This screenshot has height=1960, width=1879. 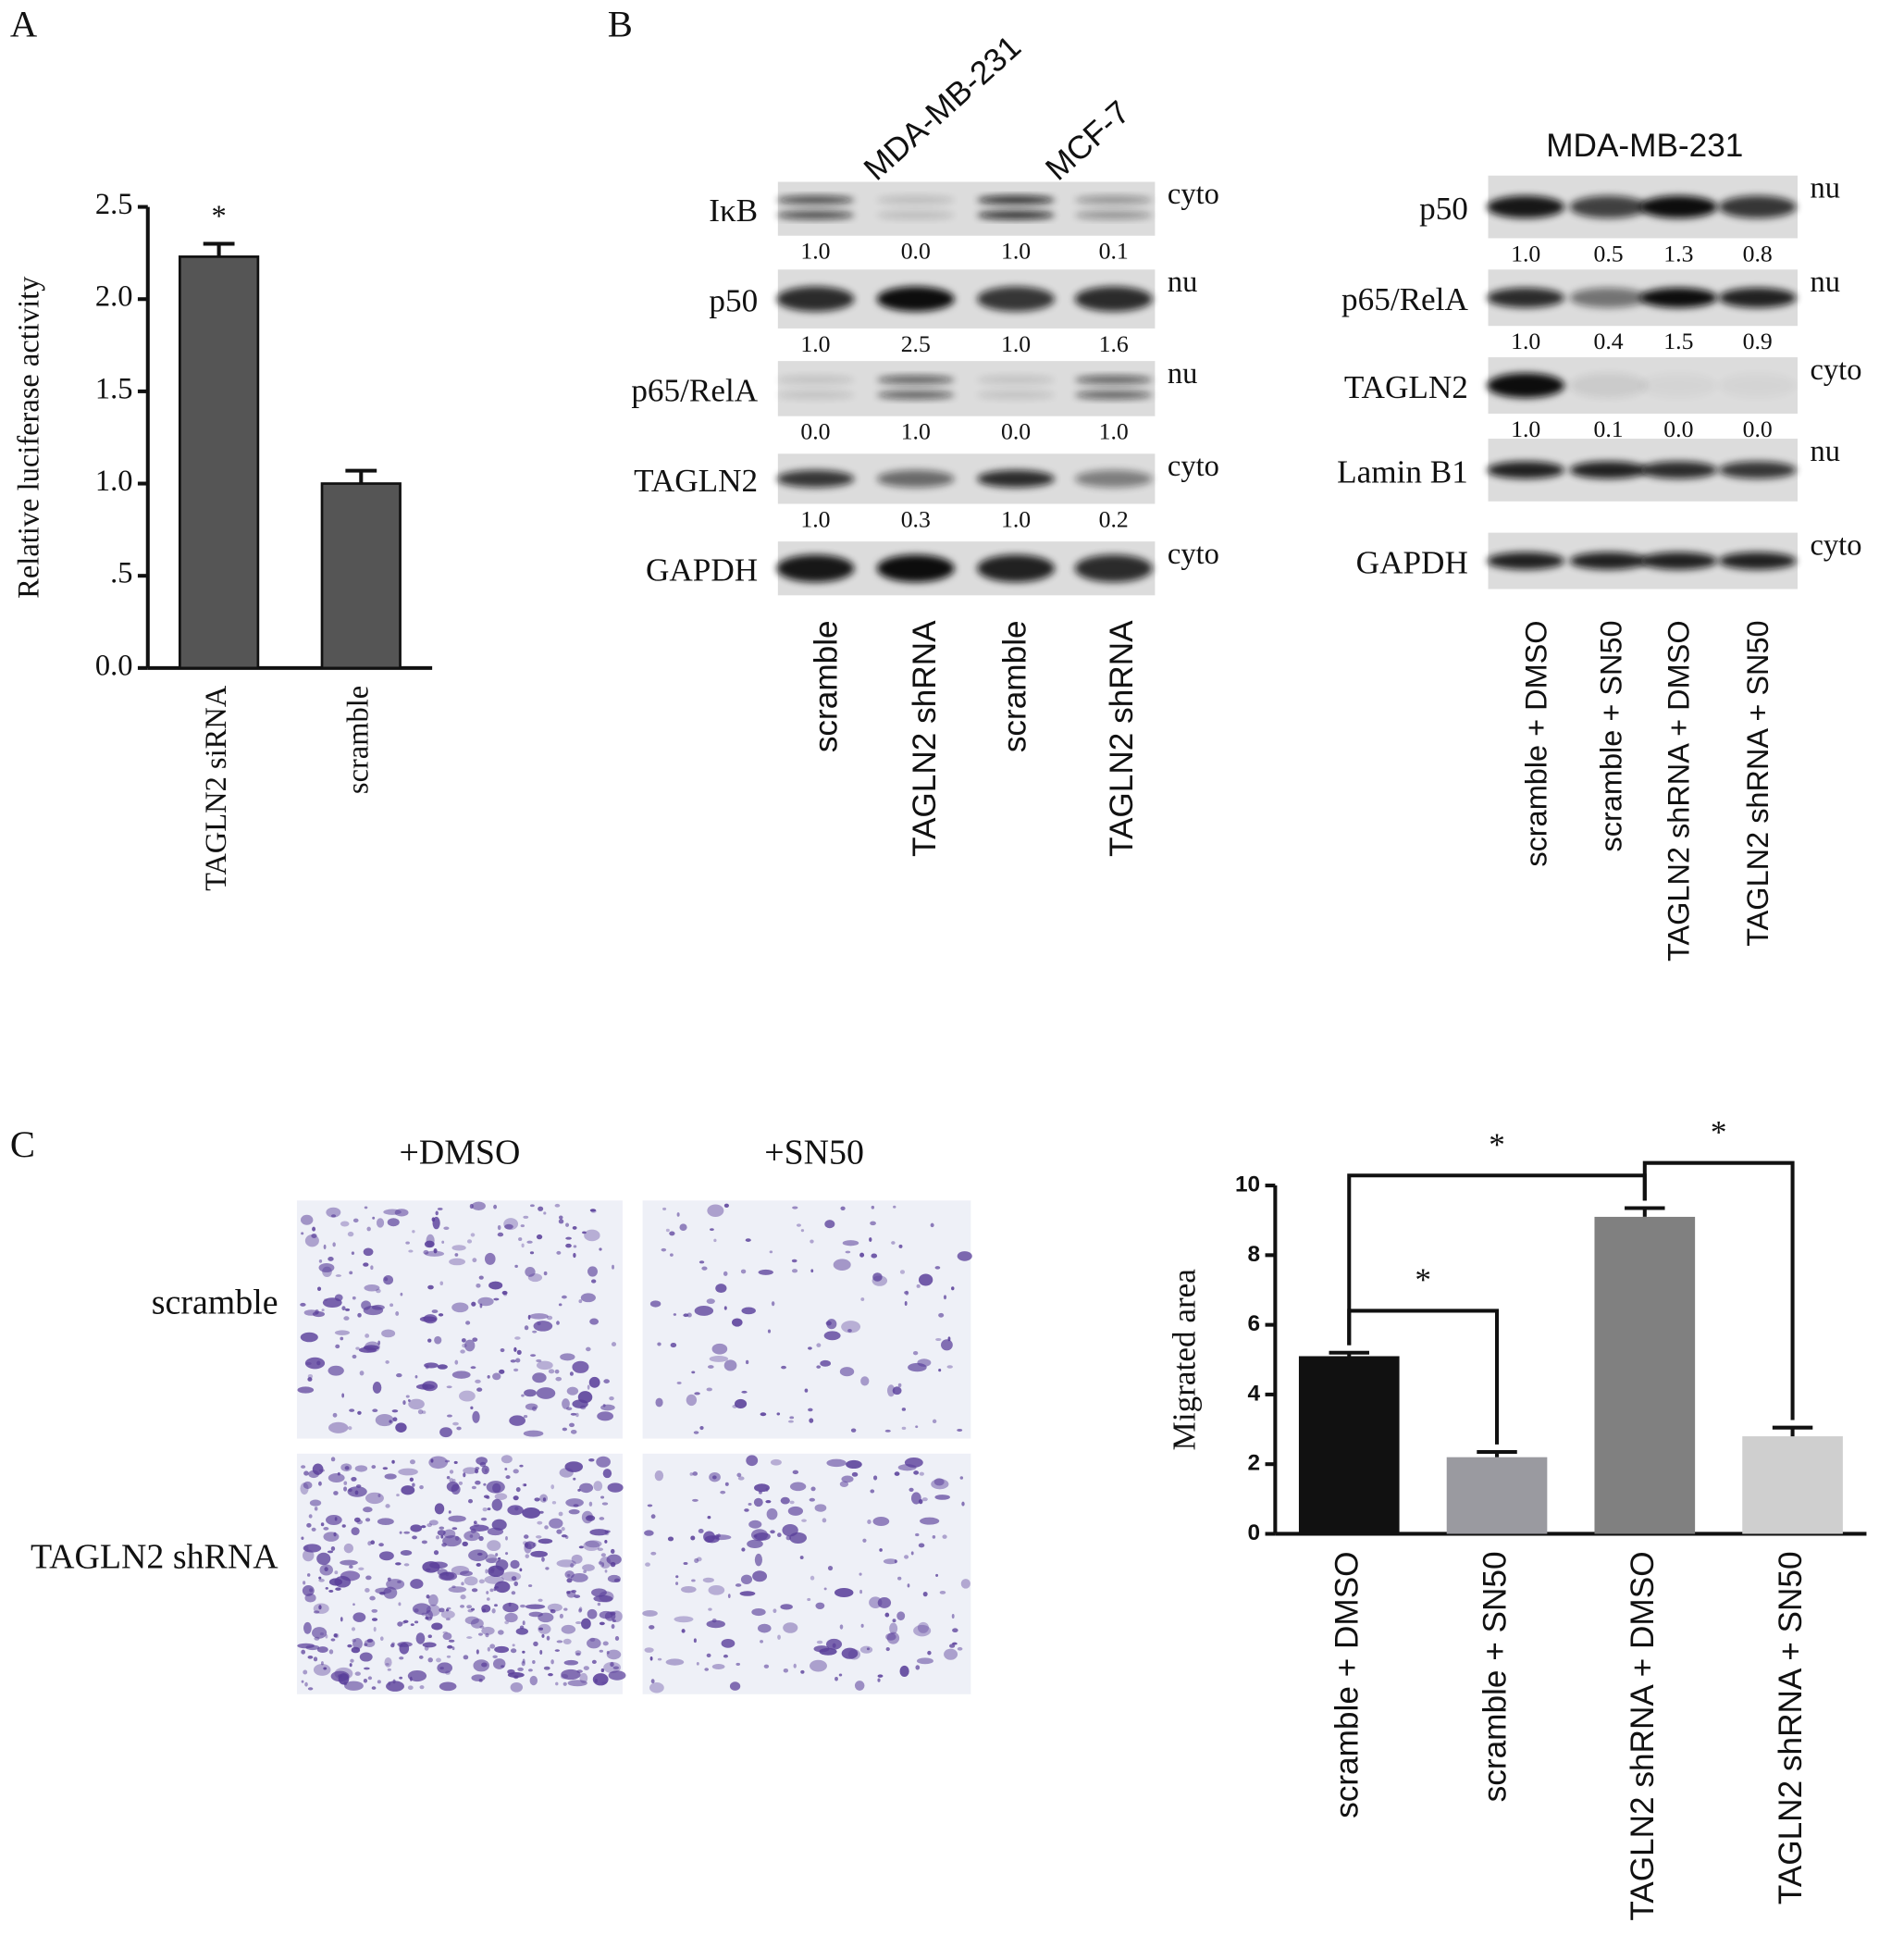 I want to click on bar, so click(x=1349, y=1445).